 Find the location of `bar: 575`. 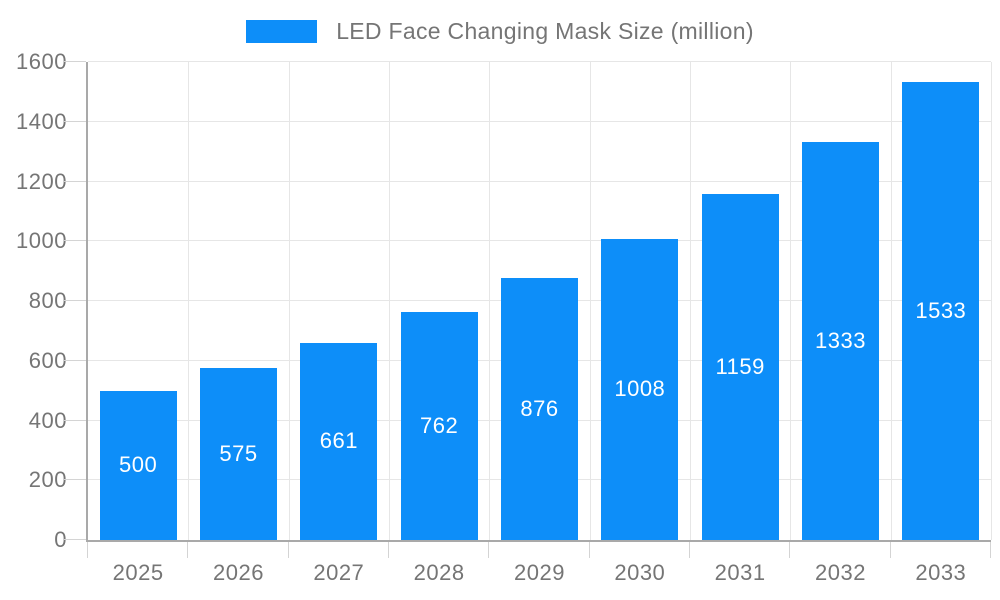

bar: 575 is located at coordinates (238, 454).